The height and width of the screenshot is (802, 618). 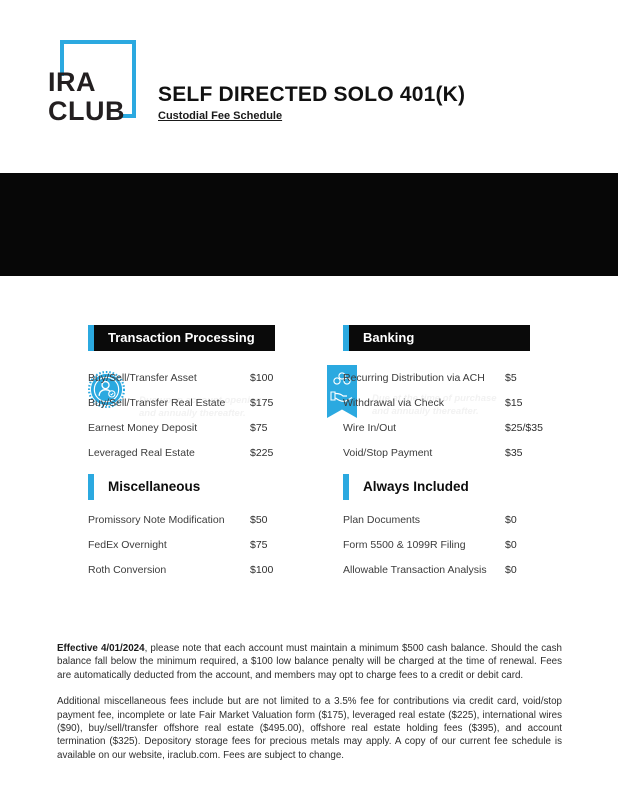 I want to click on logo-text: IRA CLUB, so click(x=86, y=97).